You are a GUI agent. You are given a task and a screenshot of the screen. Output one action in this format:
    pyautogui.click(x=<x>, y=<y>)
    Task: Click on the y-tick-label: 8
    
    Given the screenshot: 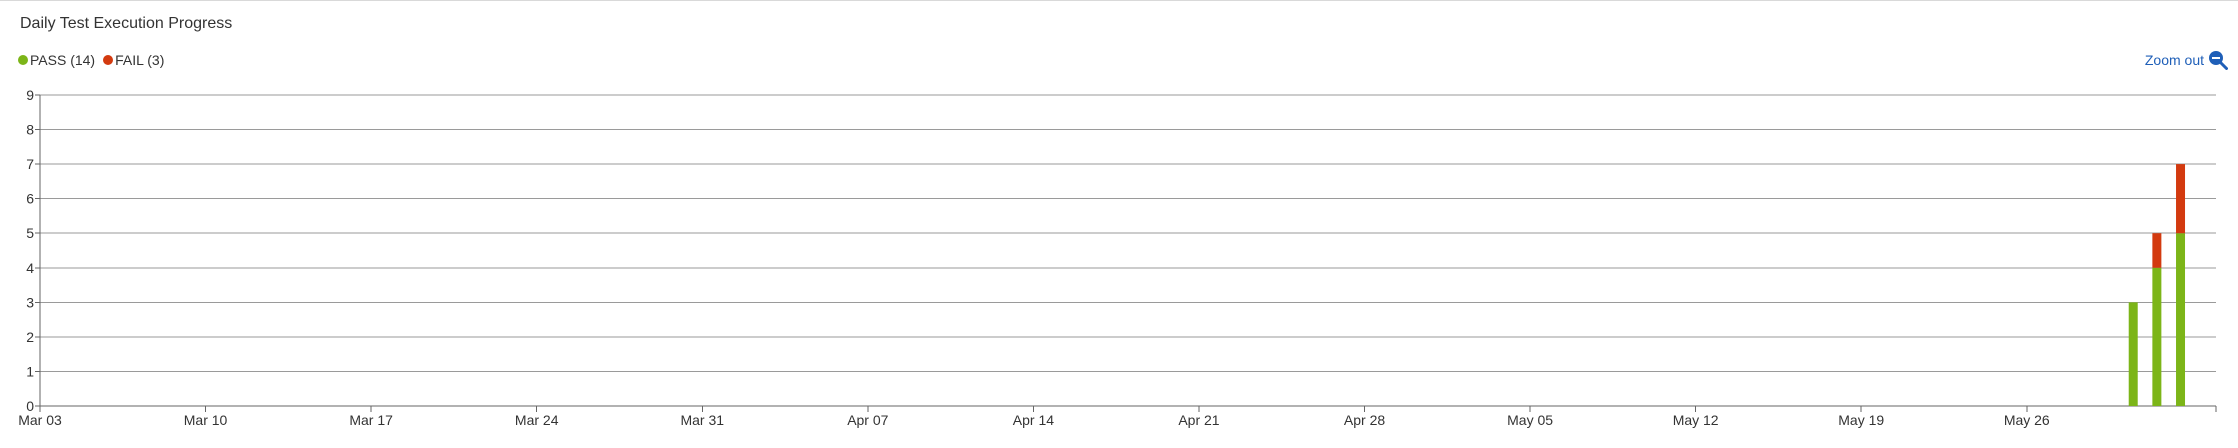 What is the action you would take?
    pyautogui.click(x=30, y=130)
    